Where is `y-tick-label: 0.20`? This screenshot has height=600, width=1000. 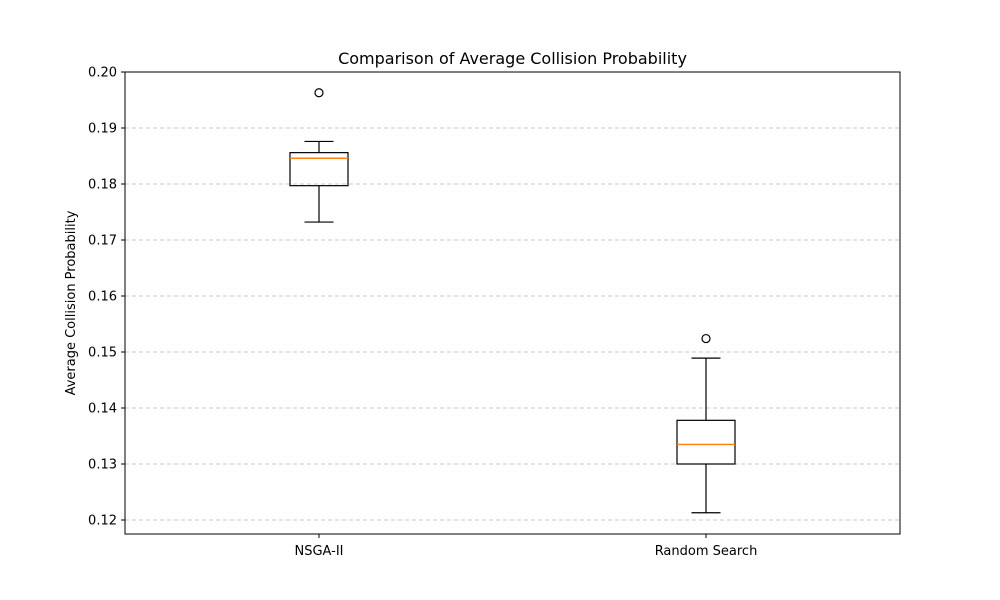
y-tick-label: 0.20 is located at coordinates (102, 73).